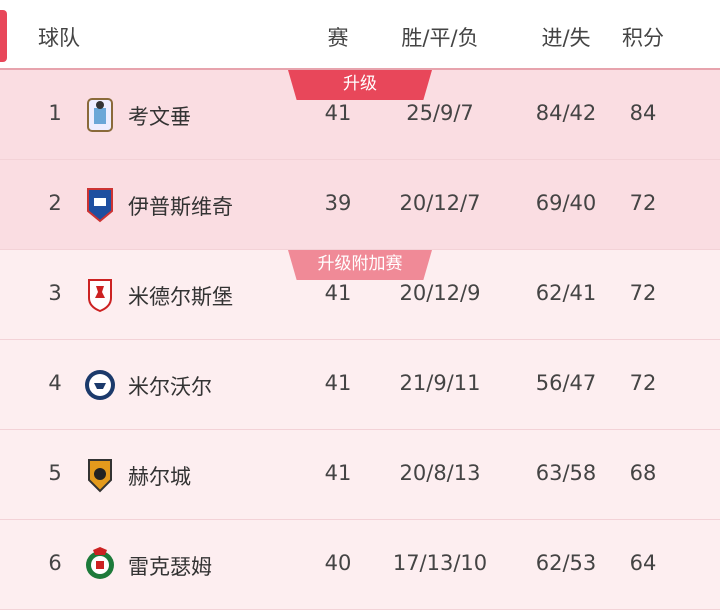 This screenshot has height=610, width=720. I want to click on points: 64, so click(643, 563).